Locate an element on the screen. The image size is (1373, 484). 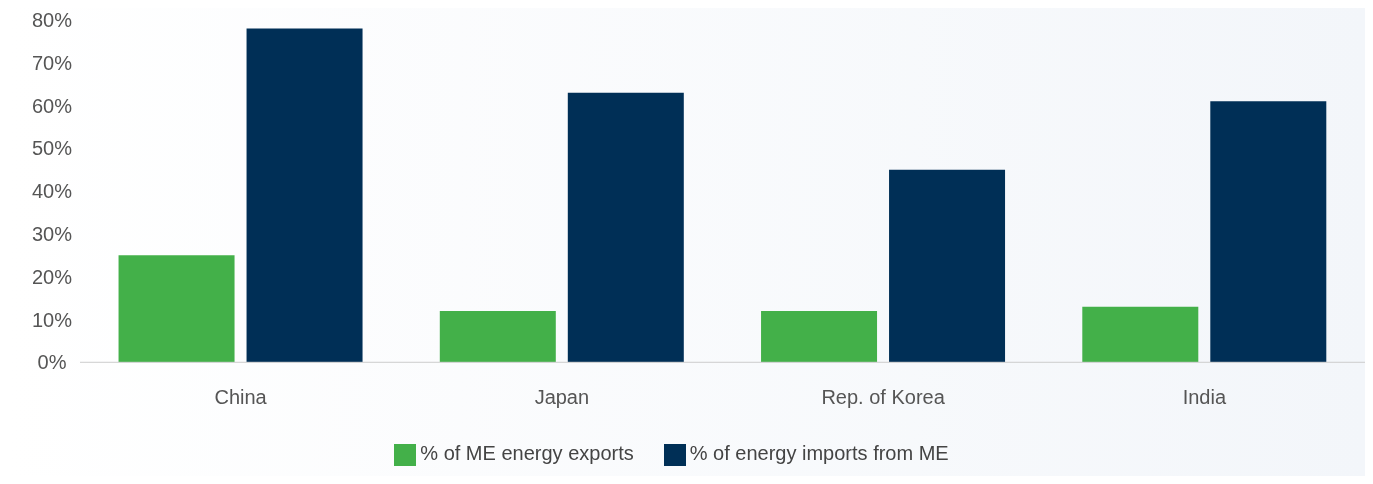
x-tick-label: Rep. of Korea is located at coordinates (883, 397).